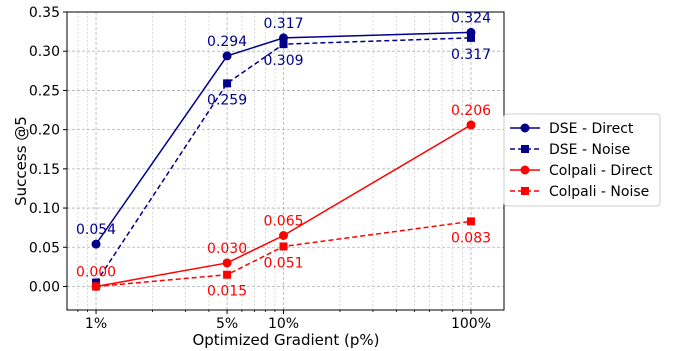  I want to click on data-label: 0.309, so click(283, 61).